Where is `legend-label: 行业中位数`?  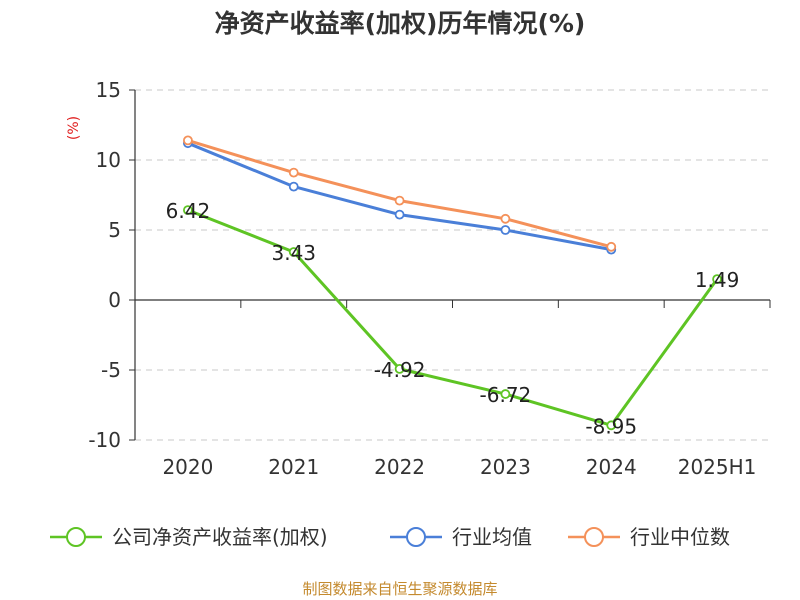
legend-label: 行业中位数 is located at coordinates (680, 537).